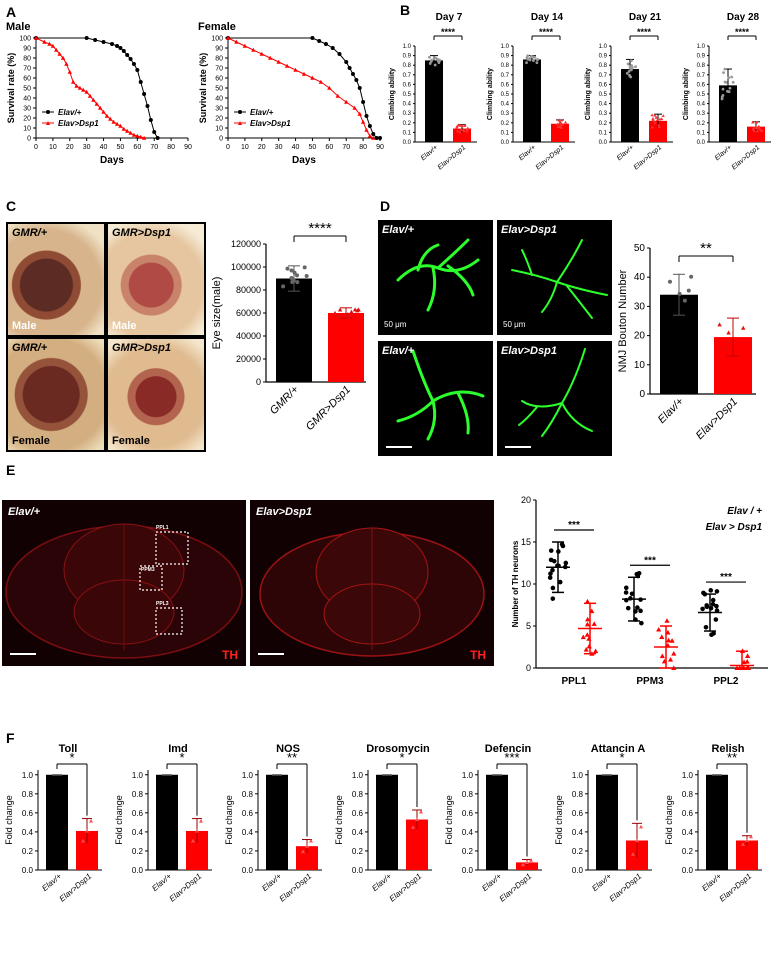 This screenshot has height=958, width=778. I want to click on x-tick-label: 50, so click(121, 147).